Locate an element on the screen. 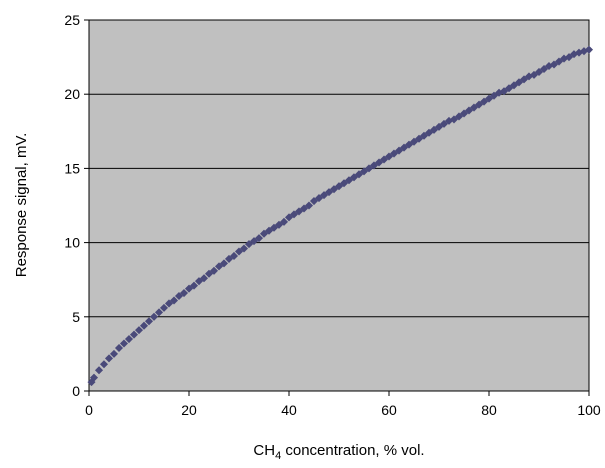 The height and width of the screenshot is (468, 605). x-axis-label: CH4 concentration, % vol. is located at coordinates (338, 452).